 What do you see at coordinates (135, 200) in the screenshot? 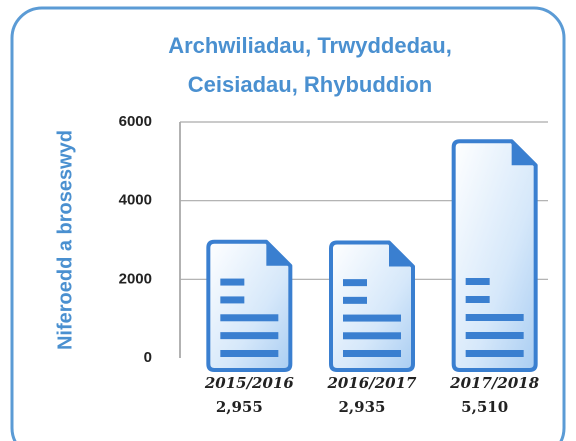
I see `y-tick-label: 4000` at bounding box center [135, 200].